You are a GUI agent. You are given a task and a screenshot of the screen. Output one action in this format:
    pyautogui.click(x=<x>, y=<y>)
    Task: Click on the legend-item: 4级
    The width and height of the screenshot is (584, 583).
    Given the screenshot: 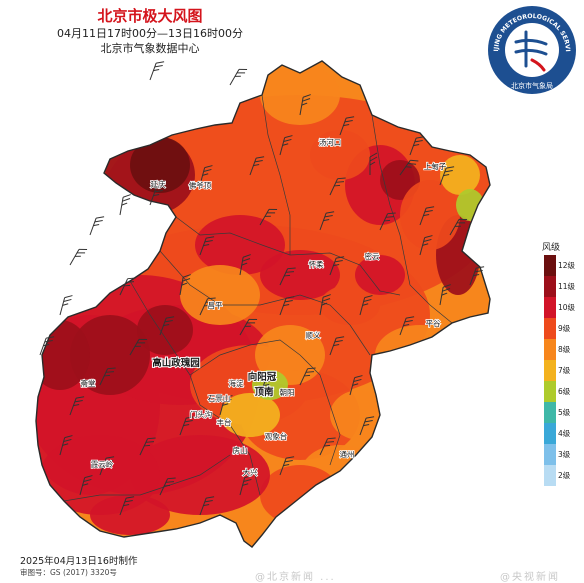 What is the action you would take?
    pyautogui.click(x=560, y=433)
    